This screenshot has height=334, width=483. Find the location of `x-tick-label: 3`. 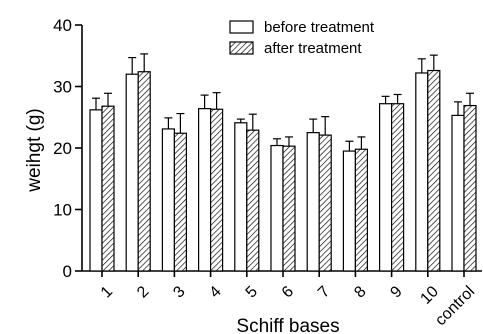

x-tick-label: 3 is located at coordinates (179, 292).